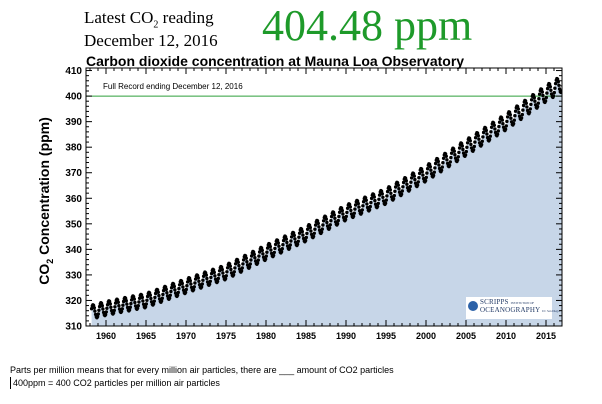  What do you see at coordinates (10, 383) in the screenshot?
I see `text-cursor` at bounding box center [10, 383].